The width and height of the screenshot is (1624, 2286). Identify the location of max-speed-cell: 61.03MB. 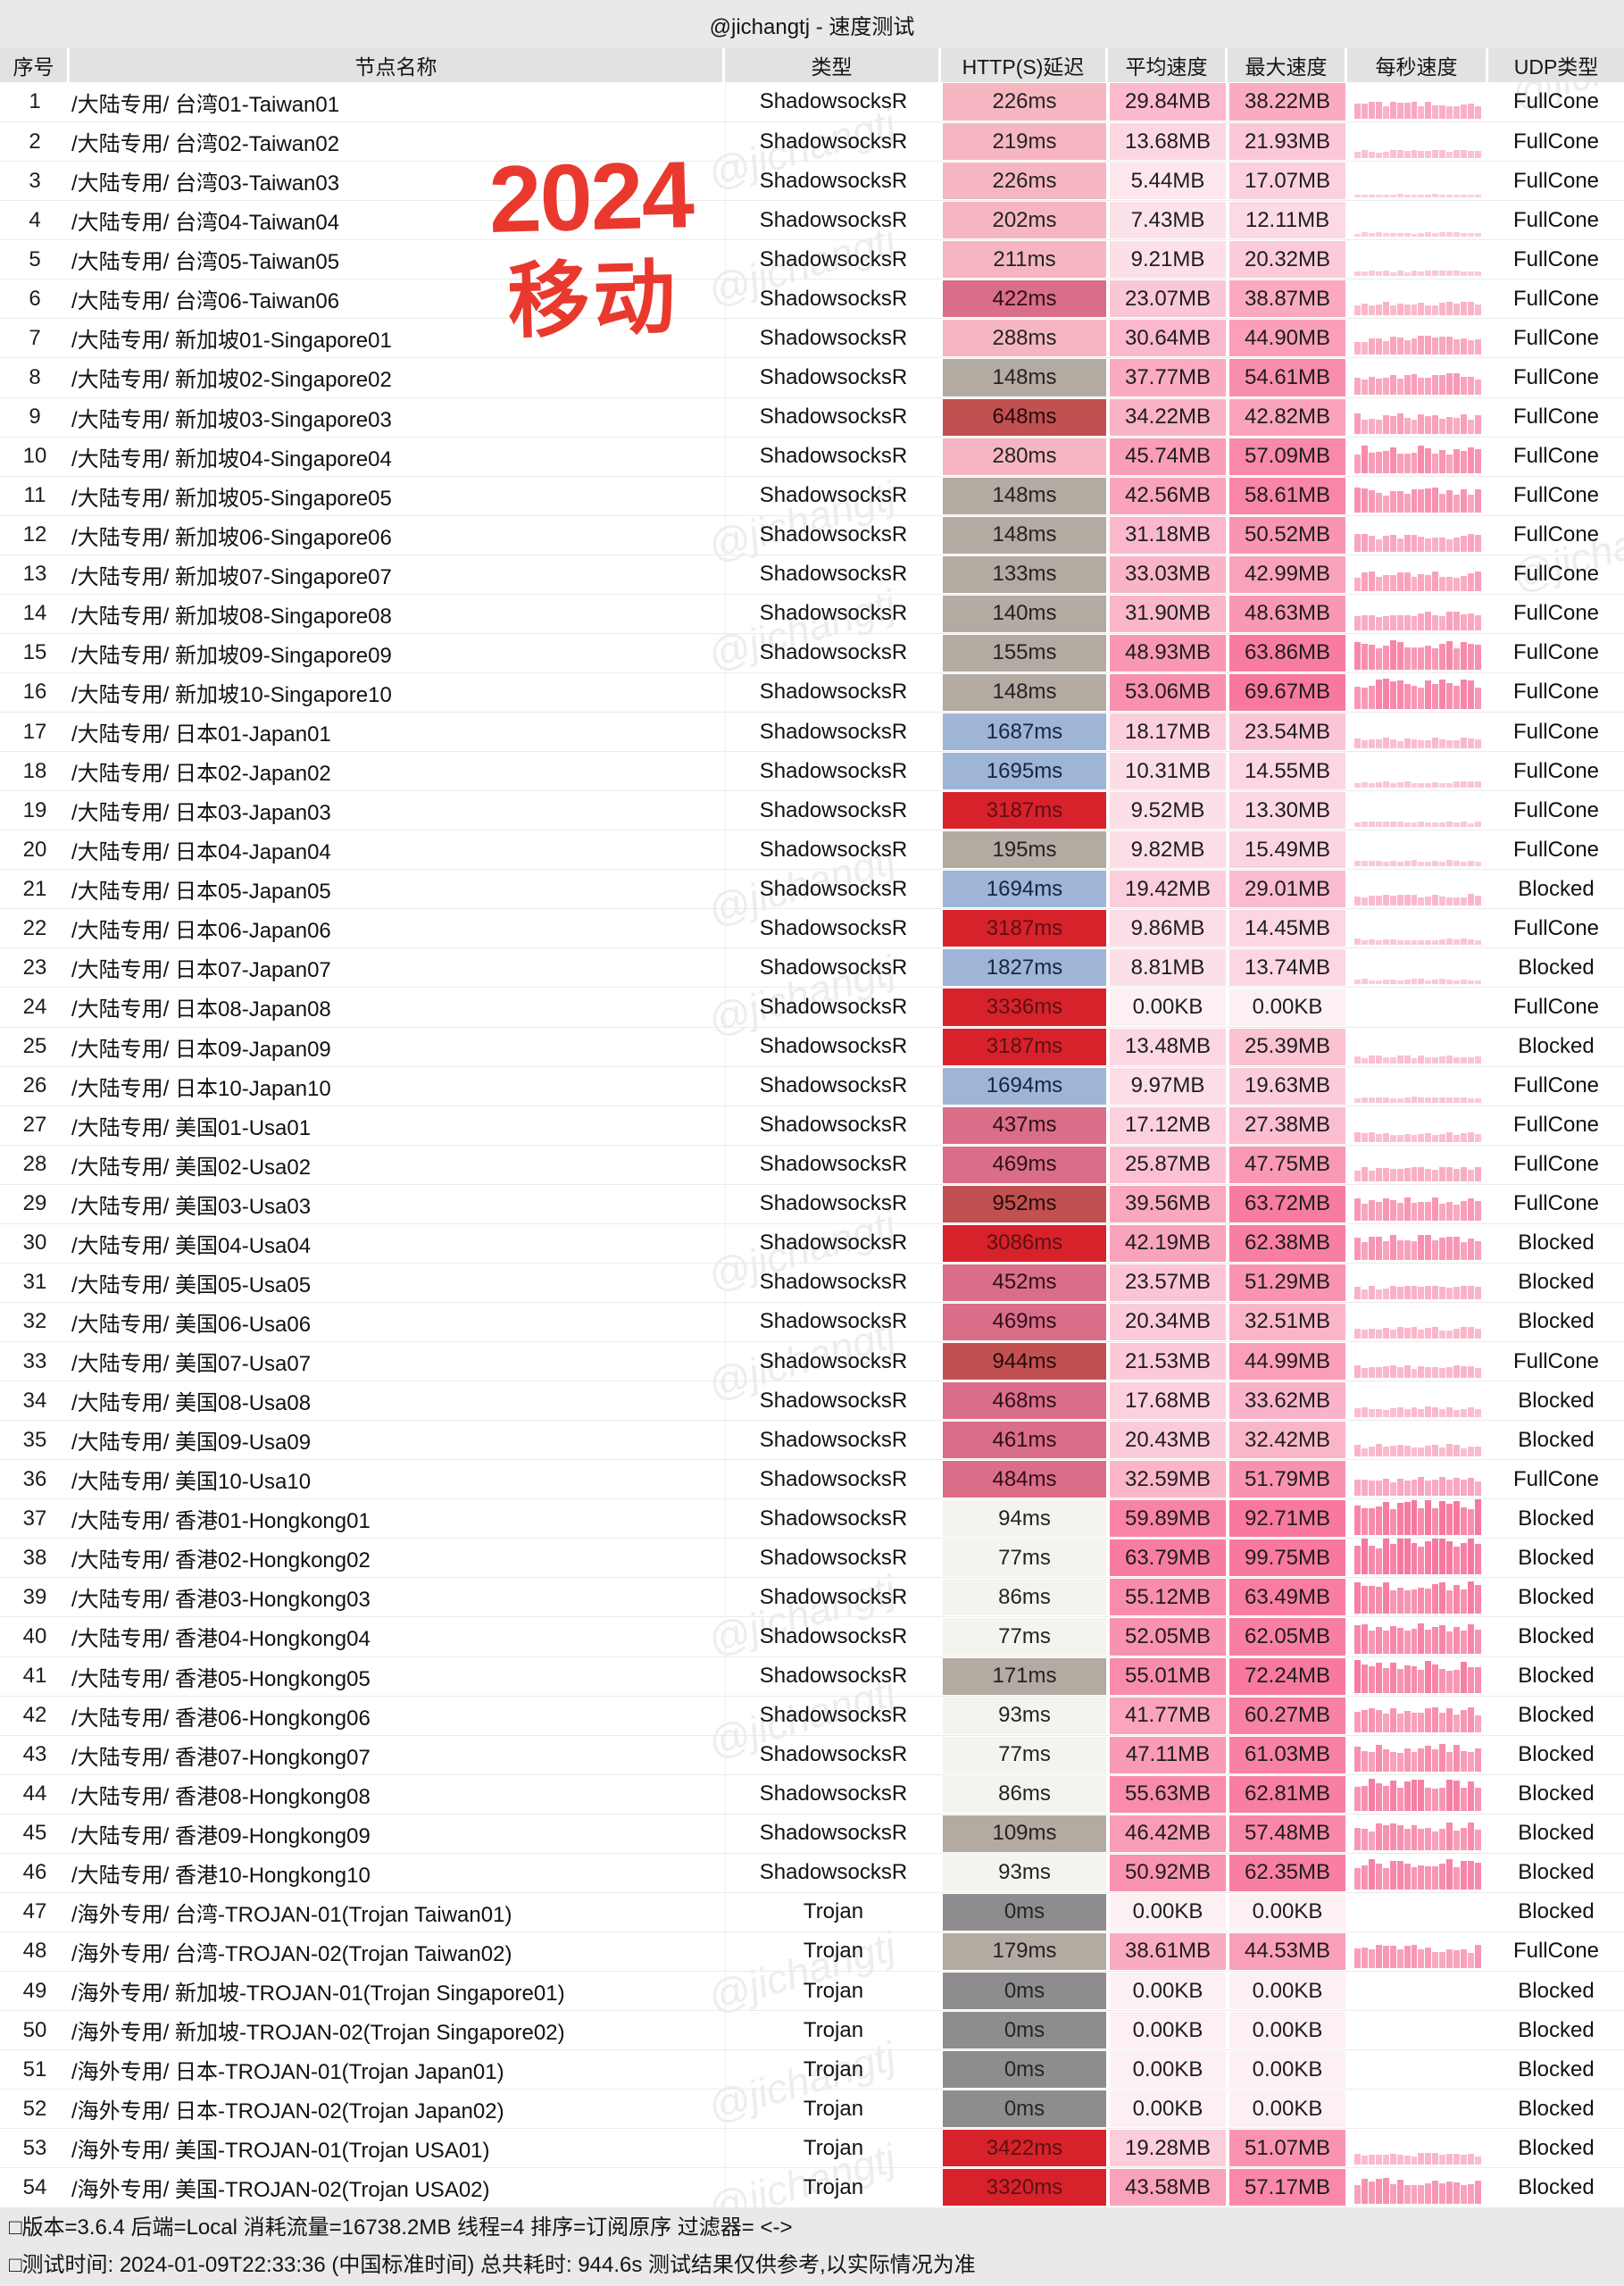
(1287, 1755).